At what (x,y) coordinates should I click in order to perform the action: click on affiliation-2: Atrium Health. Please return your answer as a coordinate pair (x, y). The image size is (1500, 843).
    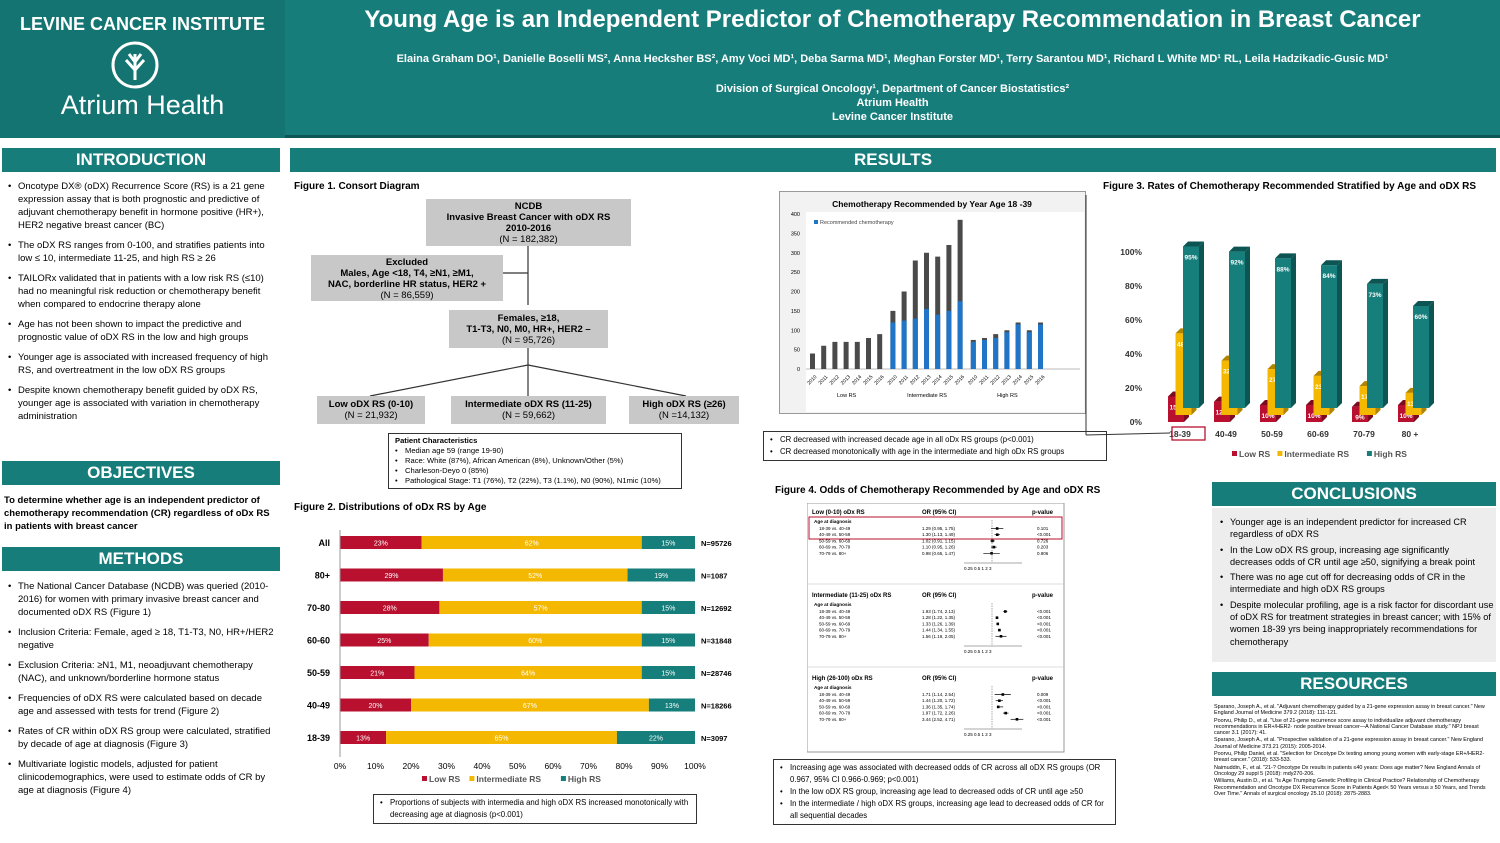
    Looking at the image, I should click on (892, 103).